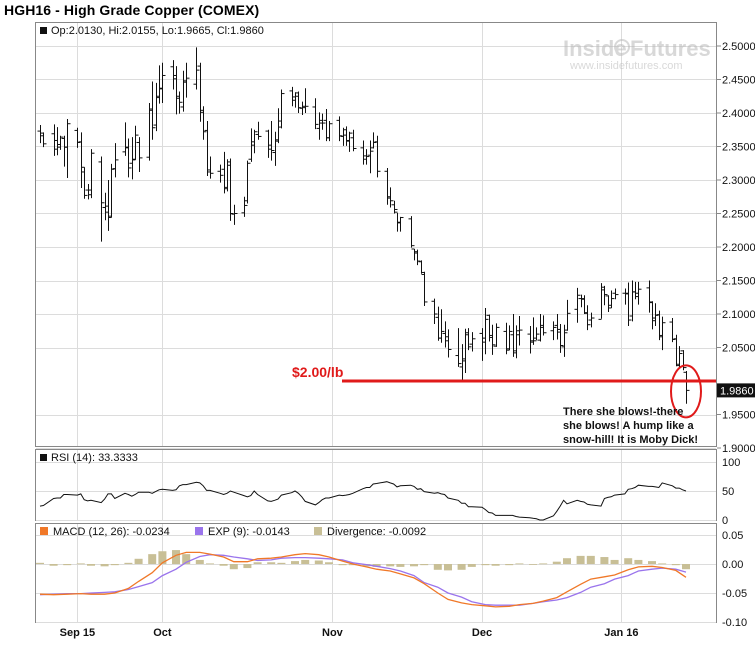 Image resolution: width=755 pixels, height=663 pixels. What do you see at coordinates (731, 492) in the screenshot?
I see `rsi-y-axis: 0 50 100` at bounding box center [731, 492].